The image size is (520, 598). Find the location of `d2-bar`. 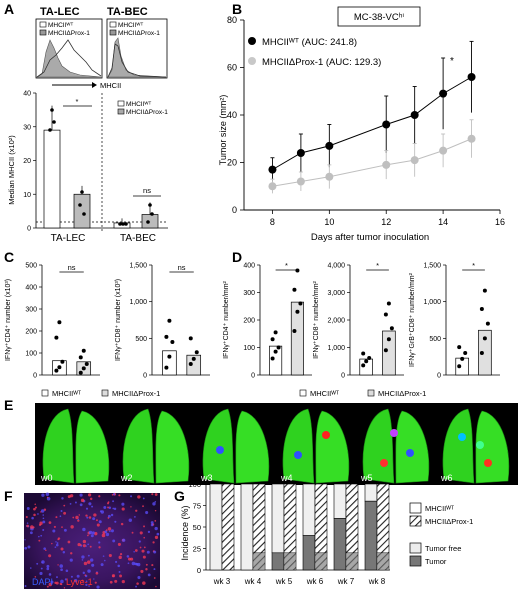

d2-bar is located at coordinates (366, 367).